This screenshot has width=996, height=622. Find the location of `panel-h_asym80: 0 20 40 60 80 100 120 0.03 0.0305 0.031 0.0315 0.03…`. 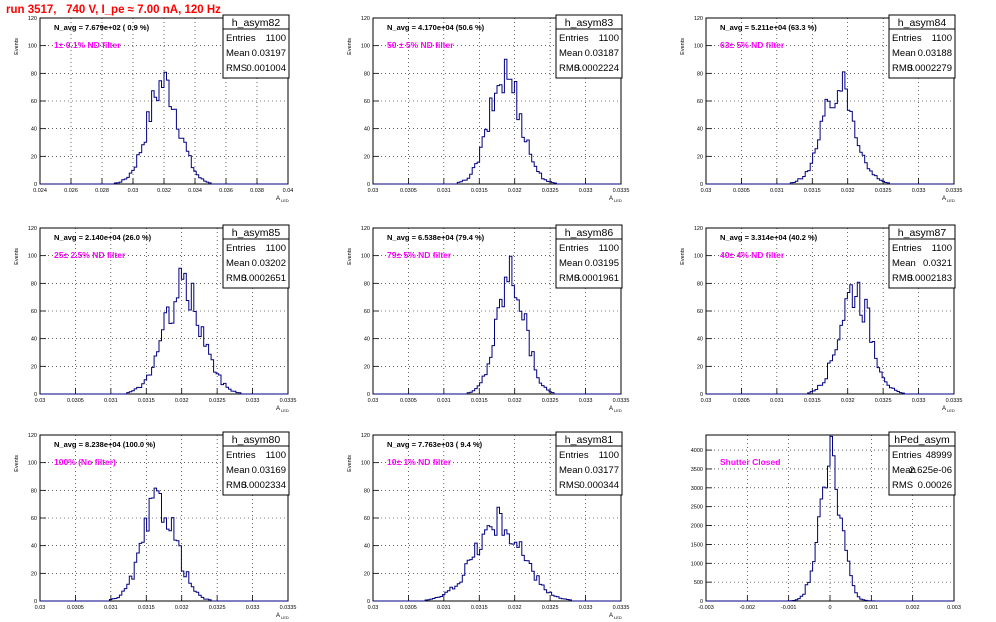

panel-h_asym80: 0 20 40 60 80 100 120 0.03 0.0305 0.031 0.0315 0.03… is located at coordinates (155, 525).